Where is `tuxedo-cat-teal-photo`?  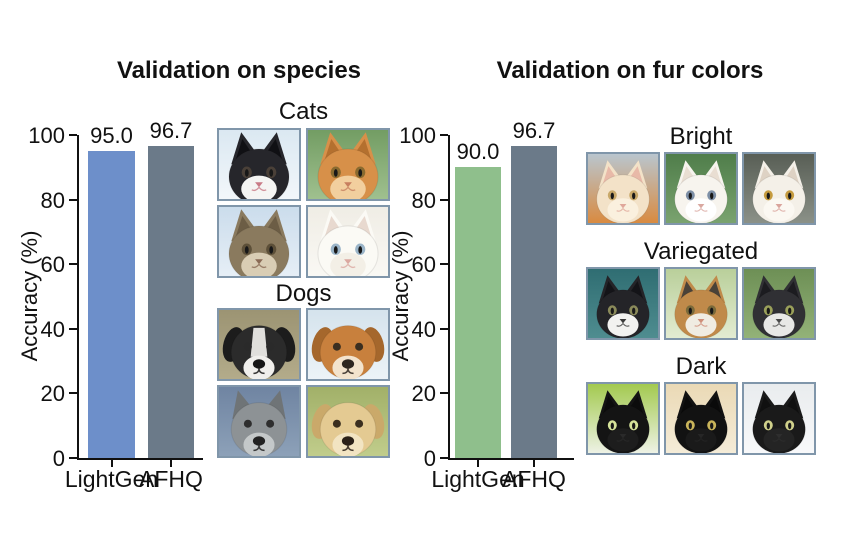
tuxedo-cat-teal-photo is located at coordinates (623, 303).